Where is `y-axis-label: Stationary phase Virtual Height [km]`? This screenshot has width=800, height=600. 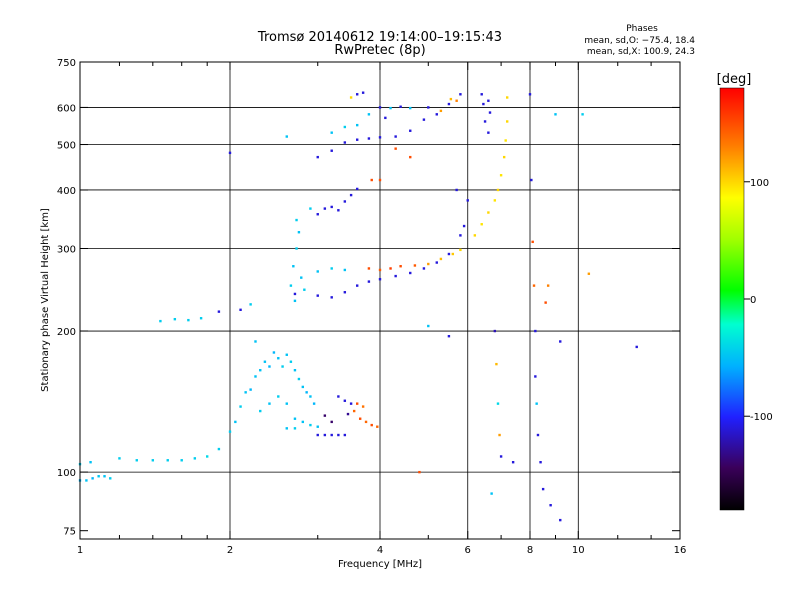 y-axis-label: Stationary phase Virtual Height [km] is located at coordinates (45, 300).